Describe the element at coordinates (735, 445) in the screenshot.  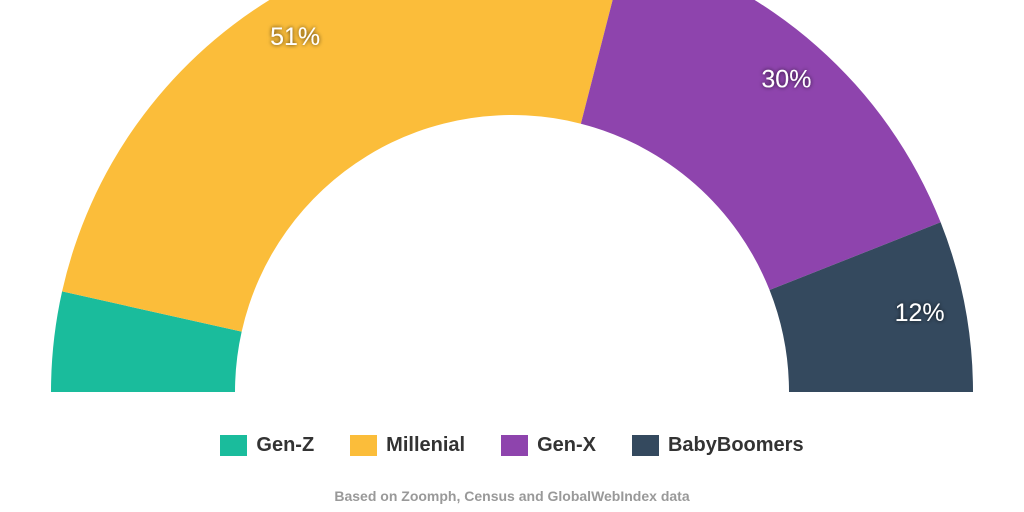
I see `legend-label: BabyBoomers` at that location.